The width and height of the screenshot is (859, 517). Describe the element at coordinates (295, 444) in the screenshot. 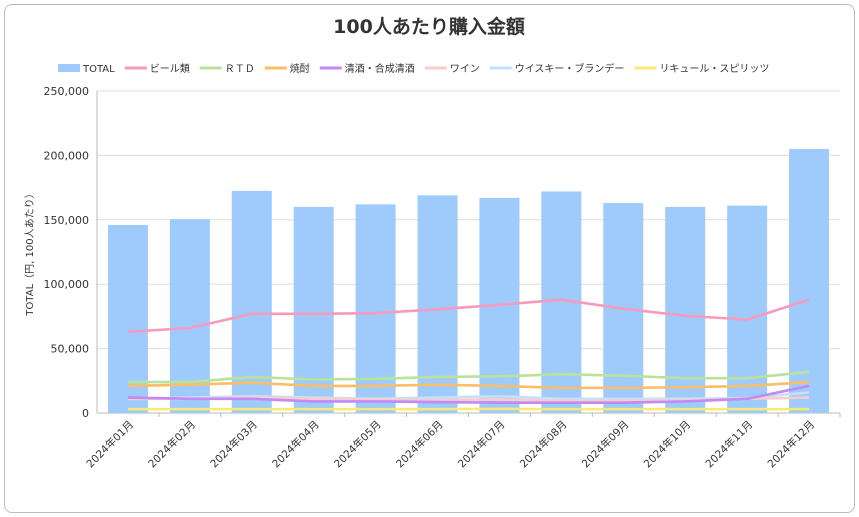

I see `x-tick-label-3: 2024年04月` at that location.